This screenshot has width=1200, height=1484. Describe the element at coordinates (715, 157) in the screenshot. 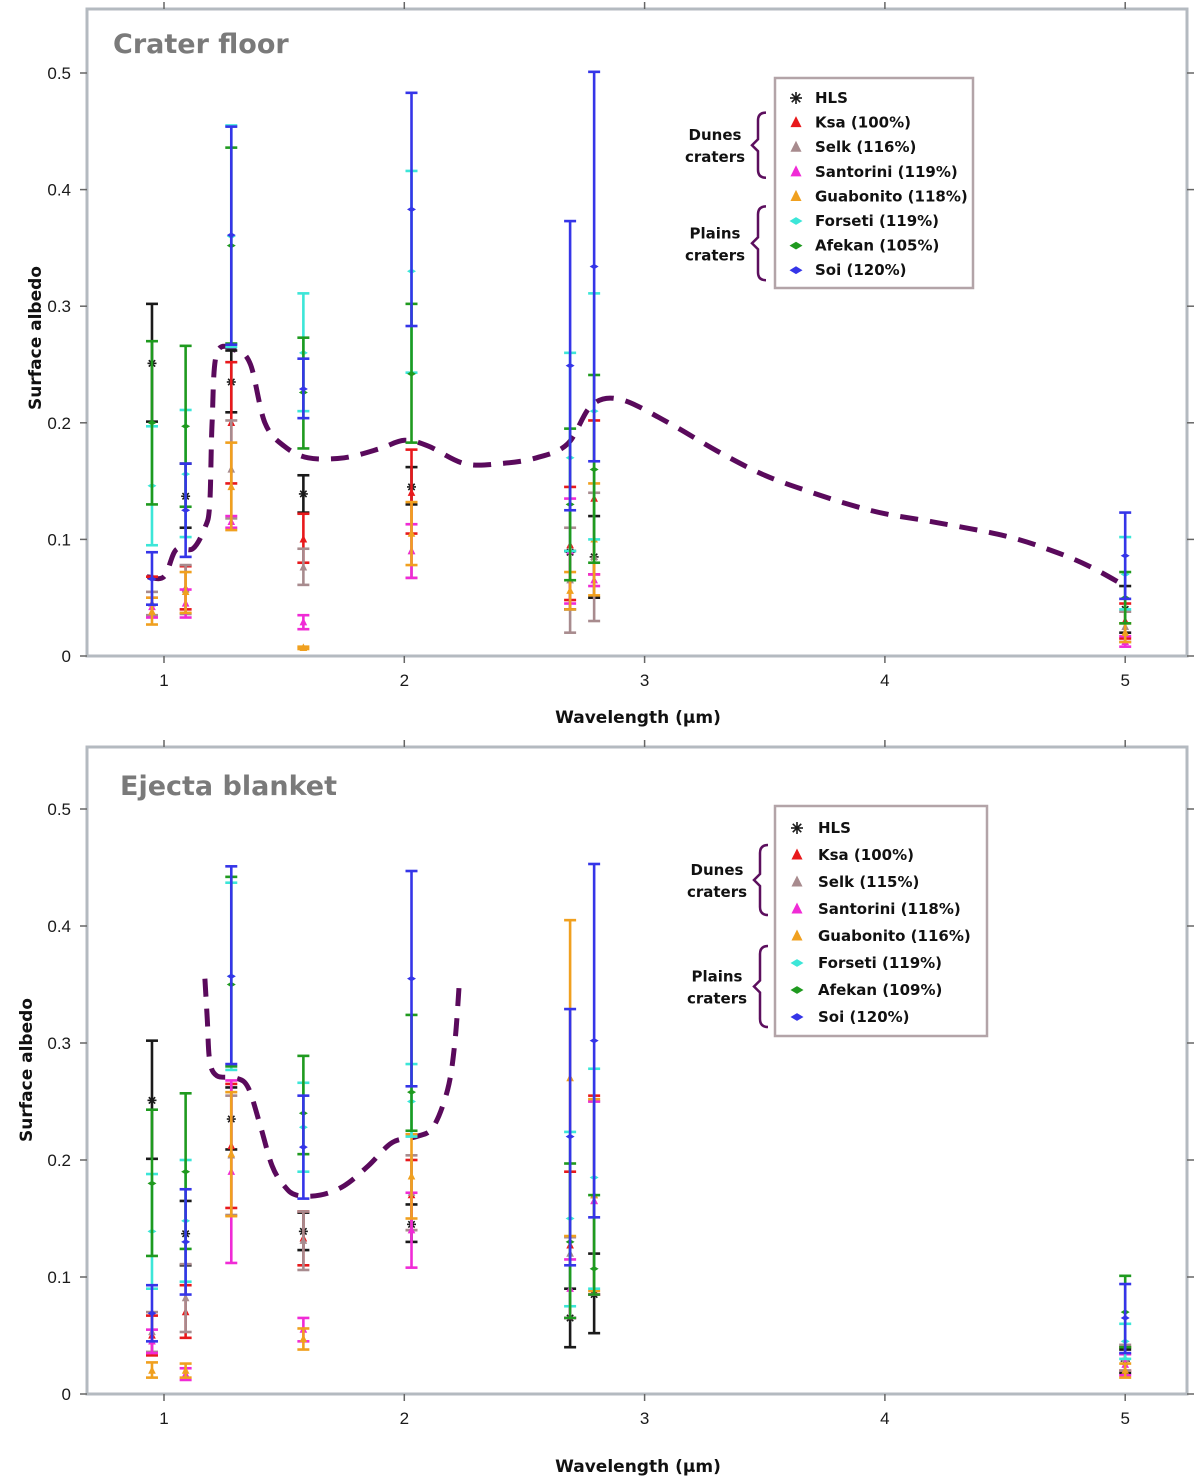

I see `legend-group-label: craters` at that location.